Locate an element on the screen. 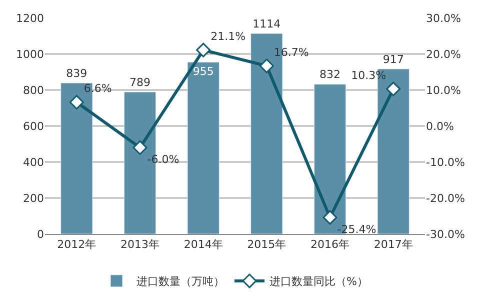 The image size is (485, 307). y-tick-label: 1200 is located at coordinates (30, 18).